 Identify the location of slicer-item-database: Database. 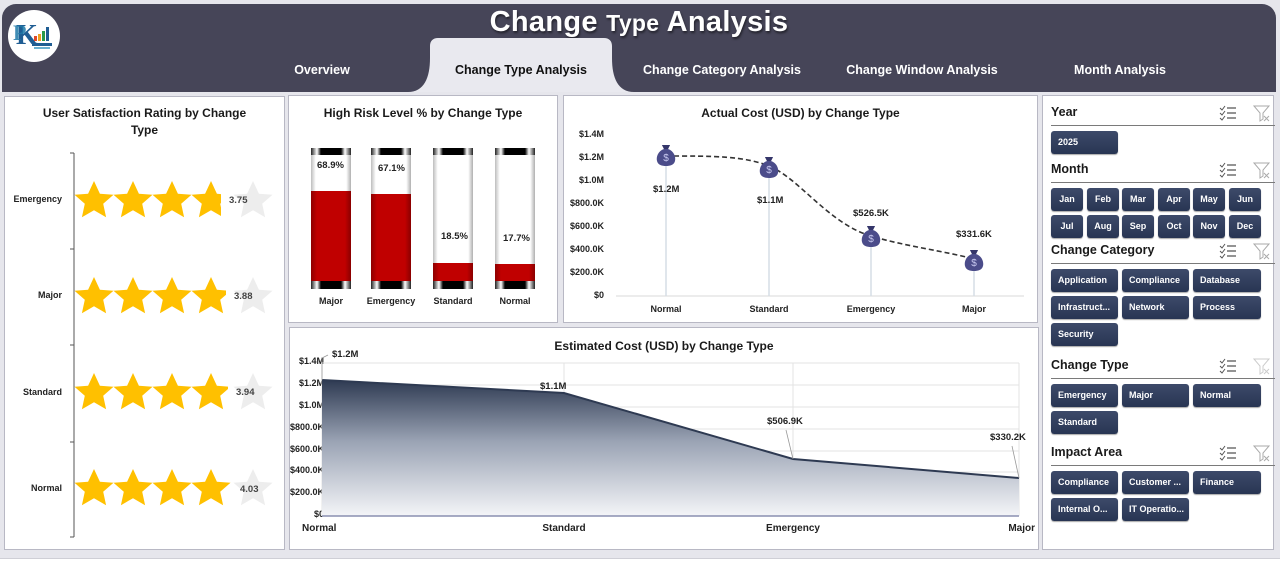
(1227, 280).